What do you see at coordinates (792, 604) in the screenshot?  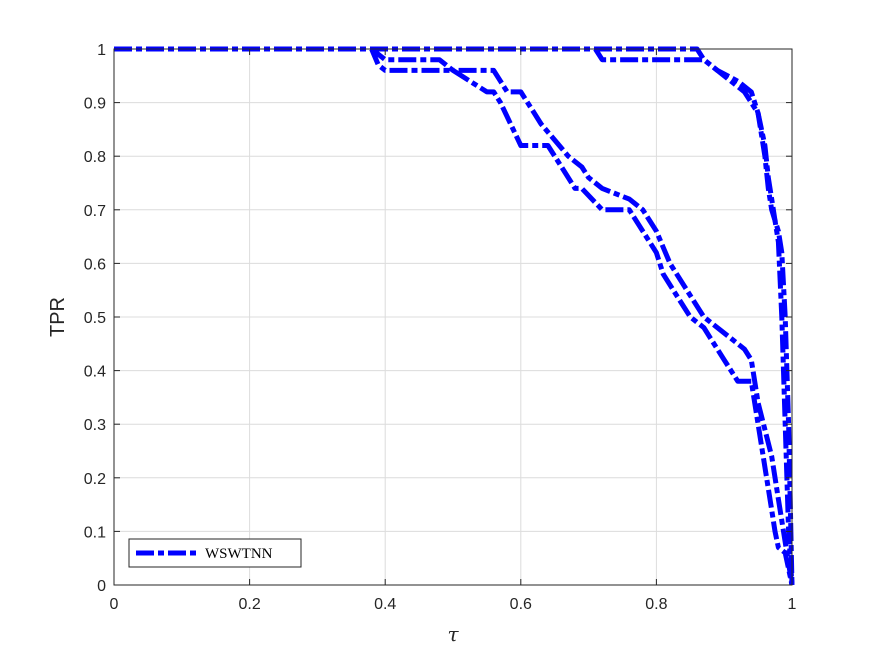 I see `x-tick-label: 1` at bounding box center [792, 604].